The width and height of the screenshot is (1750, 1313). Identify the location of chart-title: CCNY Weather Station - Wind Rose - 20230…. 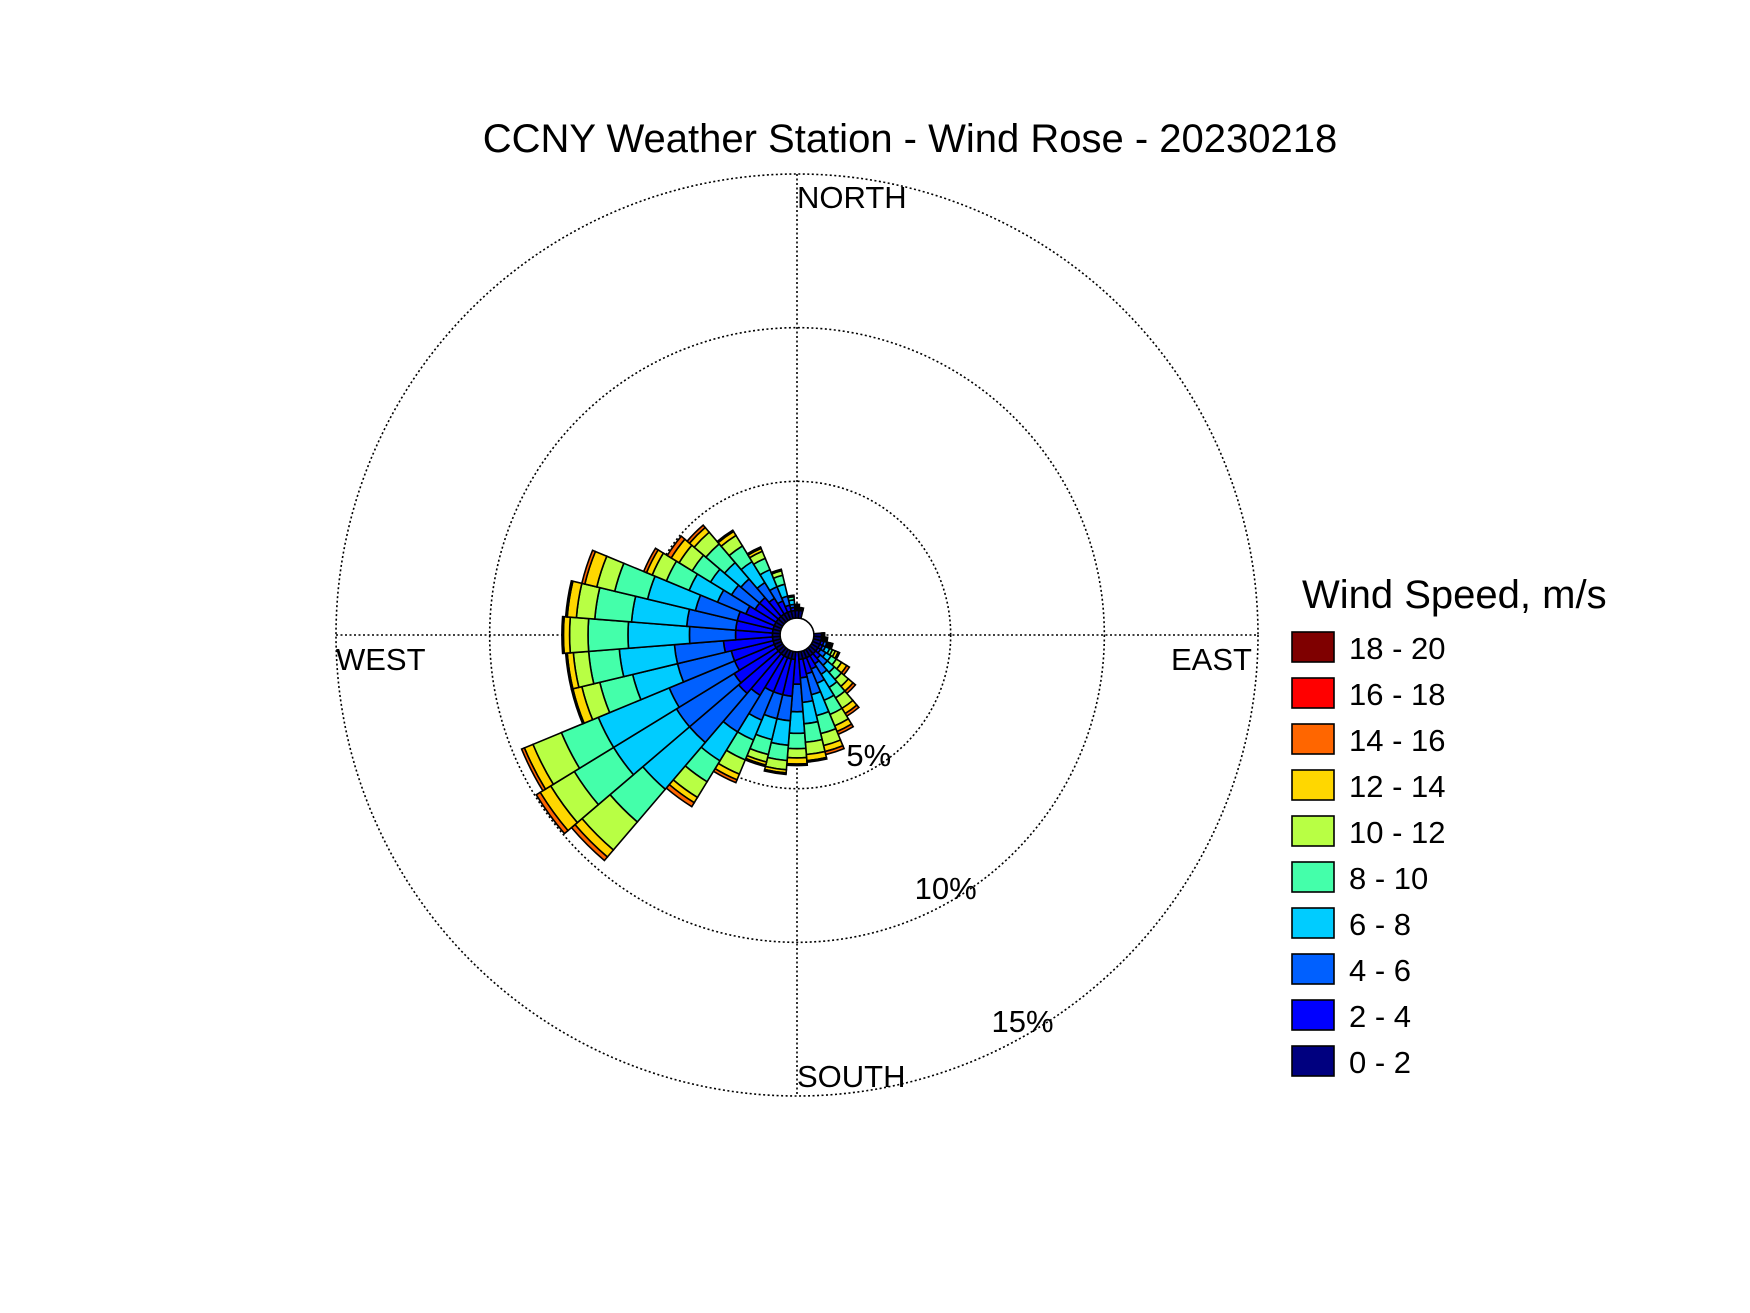
(910, 139).